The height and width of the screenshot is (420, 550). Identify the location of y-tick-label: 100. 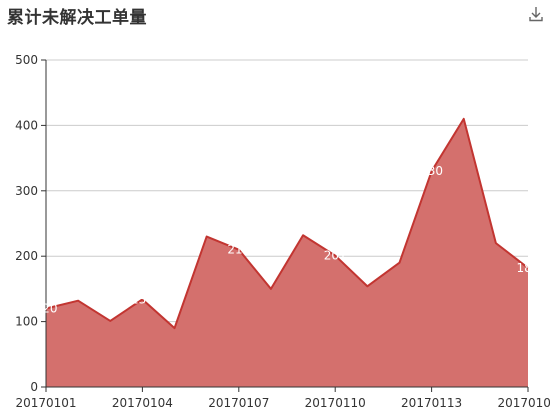
(26, 322).